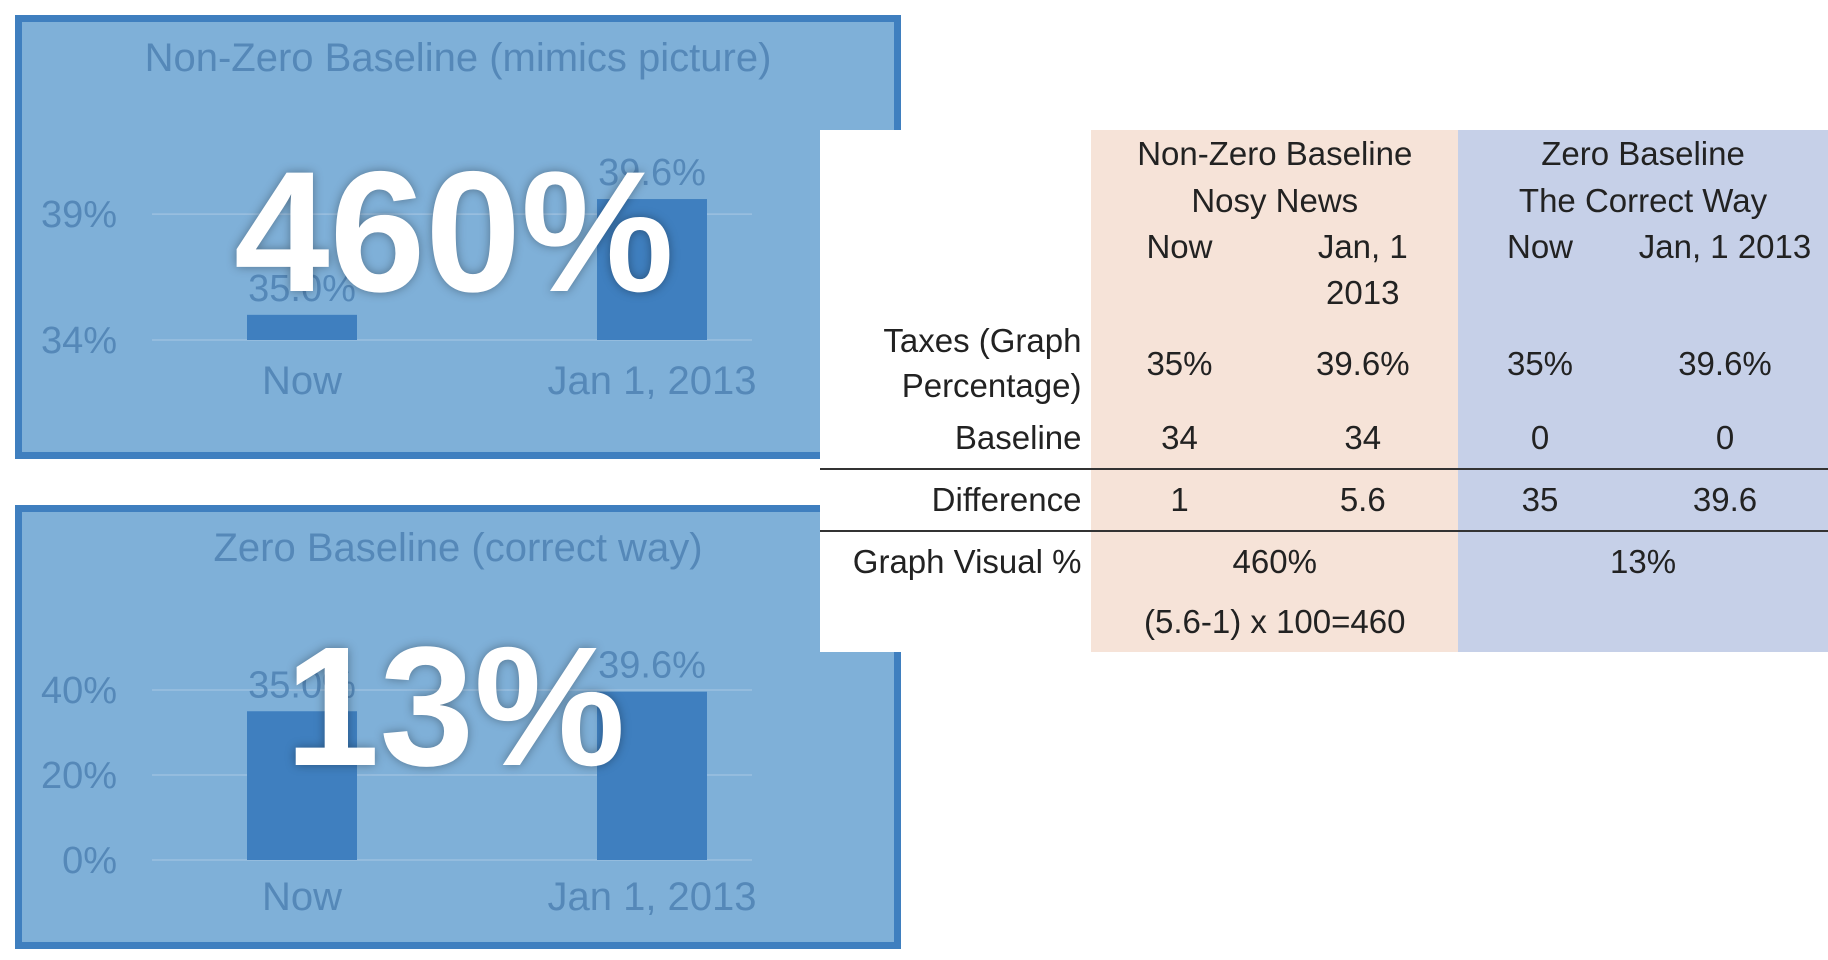 This screenshot has width=1828, height=960. What do you see at coordinates (1363, 292) in the screenshot?
I see `subheader-line2: 2013` at bounding box center [1363, 292].